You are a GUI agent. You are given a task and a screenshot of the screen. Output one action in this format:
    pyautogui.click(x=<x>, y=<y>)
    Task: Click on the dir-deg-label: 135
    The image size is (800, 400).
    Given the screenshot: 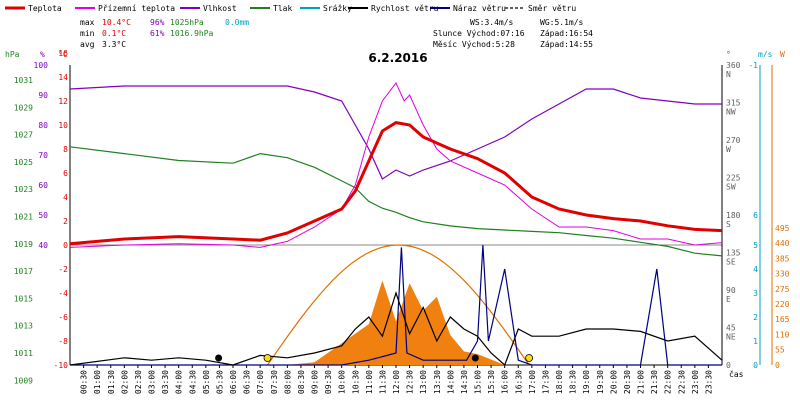 What is the action you would take?
    pyautogui.click(x=733, y=253)
    